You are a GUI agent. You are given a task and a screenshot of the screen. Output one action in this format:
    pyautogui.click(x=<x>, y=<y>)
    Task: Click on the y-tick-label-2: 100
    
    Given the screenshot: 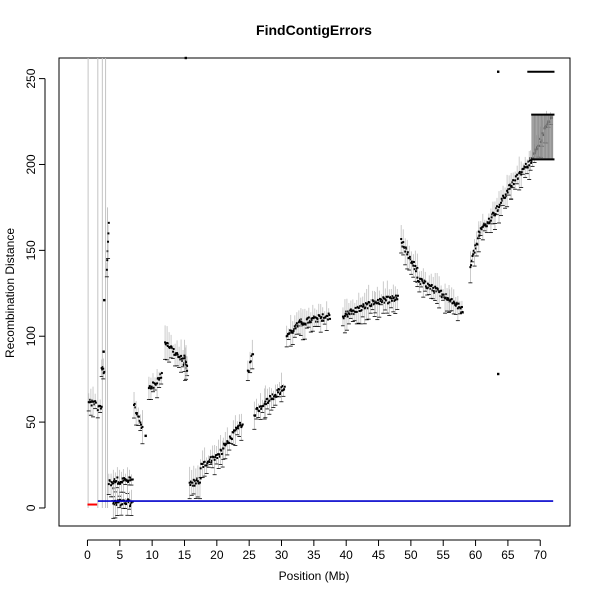 What is the action you would take?
    pyautogui.click(x=31, y=336)
    